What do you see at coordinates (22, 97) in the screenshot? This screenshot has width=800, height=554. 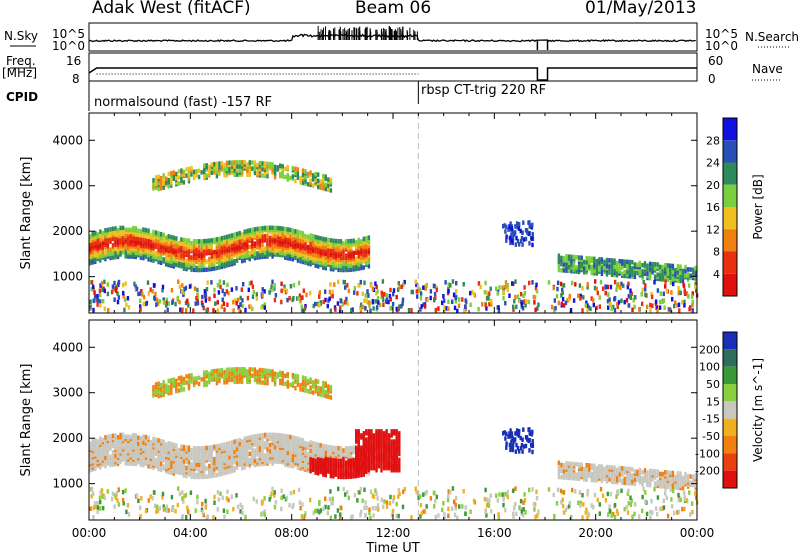 I see `cpid-label: CPID` at bounding box center [22, 97].